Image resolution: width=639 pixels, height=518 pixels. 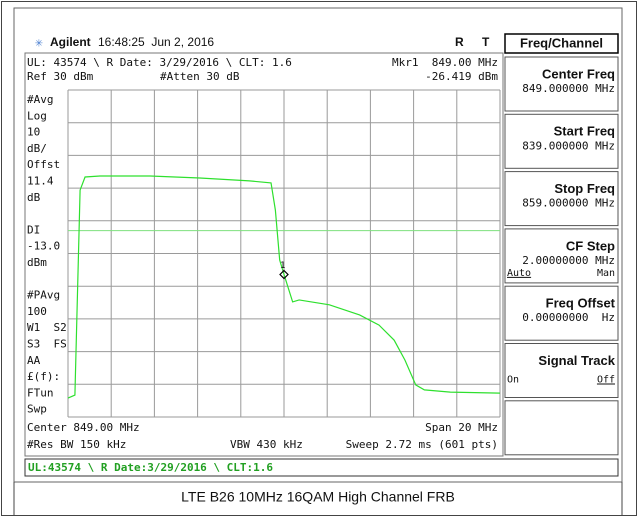 What do you see at coordinates (40, 392) in the screenshot?
I see `left-annotation: FTun` at bounding box center [40, 392].